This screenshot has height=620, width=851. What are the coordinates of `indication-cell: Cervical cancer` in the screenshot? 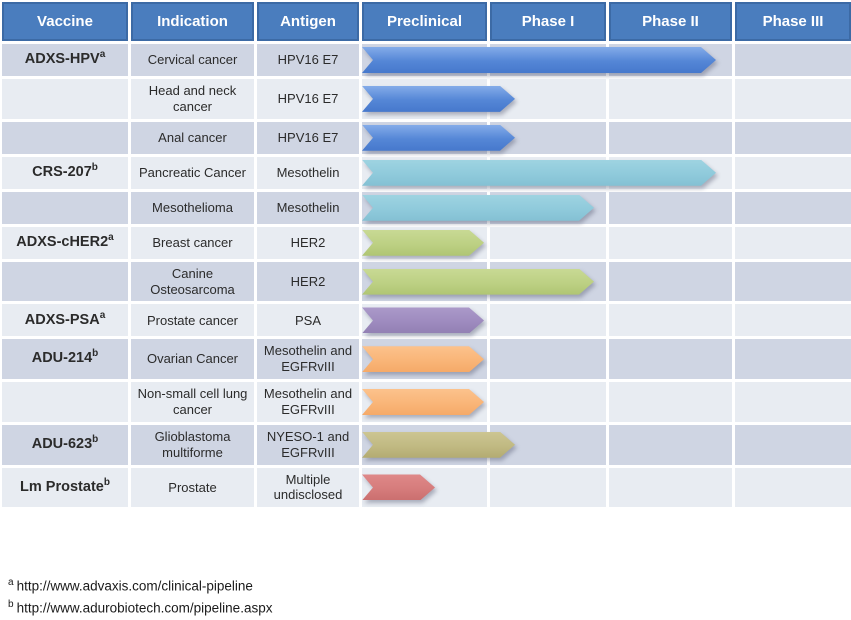 It's located at (192, 60).